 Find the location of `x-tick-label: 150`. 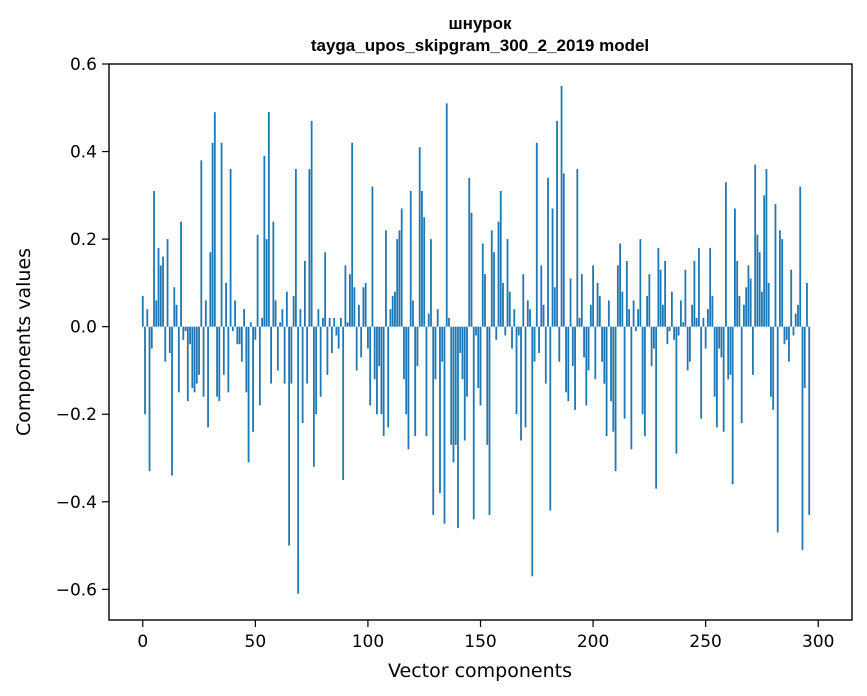

x-tick-label: 150 is located at coordinates (480, 642).